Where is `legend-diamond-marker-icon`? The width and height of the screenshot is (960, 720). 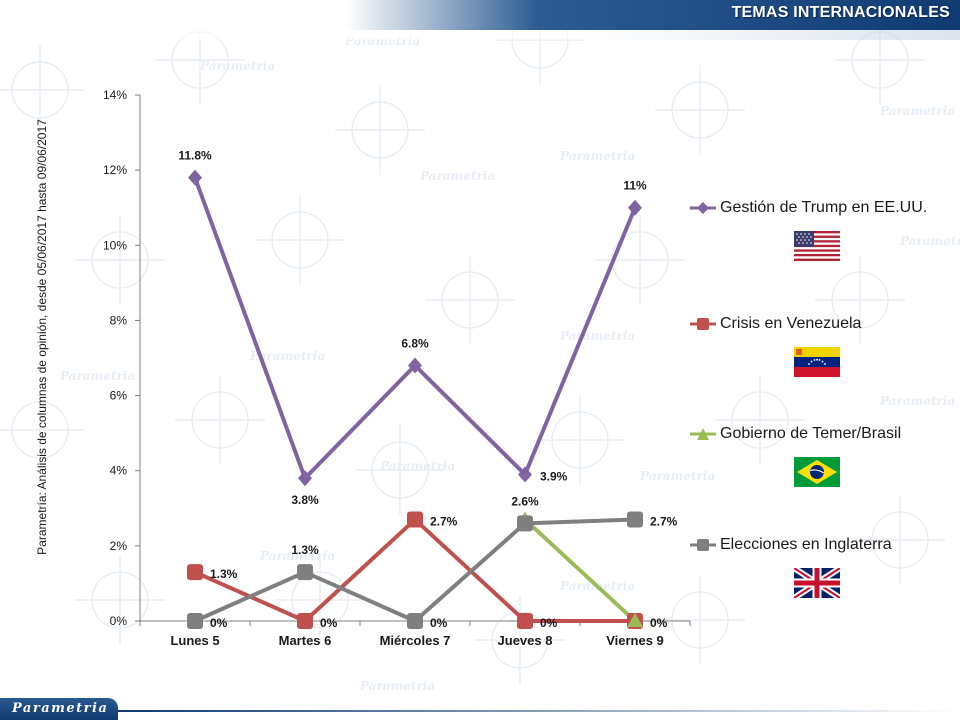 legend-diamond-marker-icon is located at coordinates (703, 208).